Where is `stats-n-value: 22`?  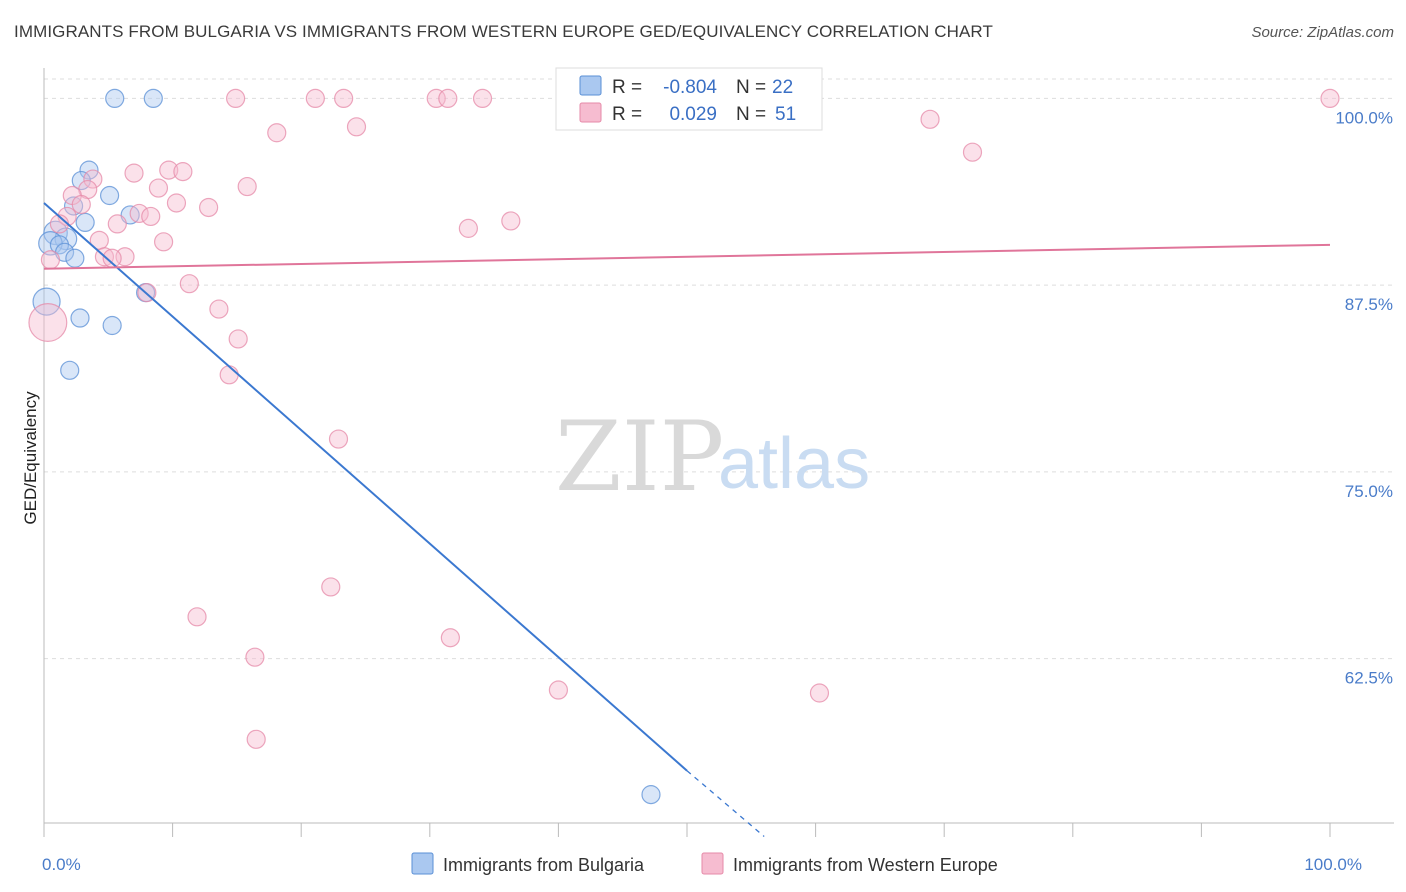
stats-n-value: 22 is located at coordinates (782, 87).